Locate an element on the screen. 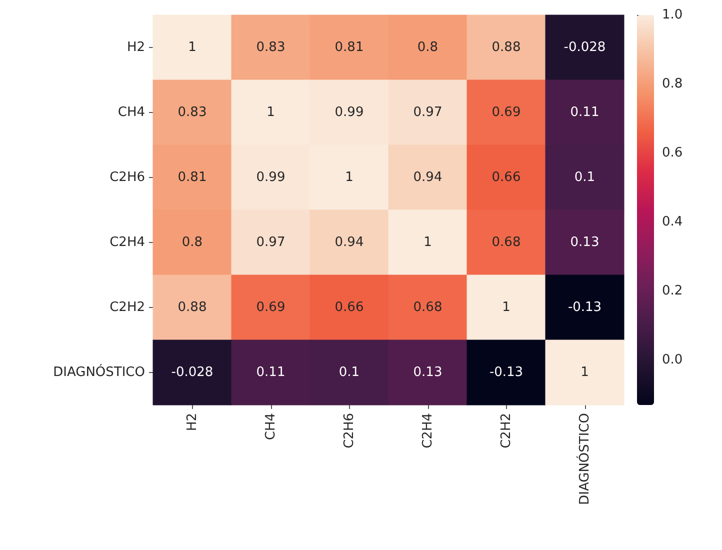 The width and height of the screenshot is (722, 550). x-tick-label: C2H2 is located at coordinates (506, 430).